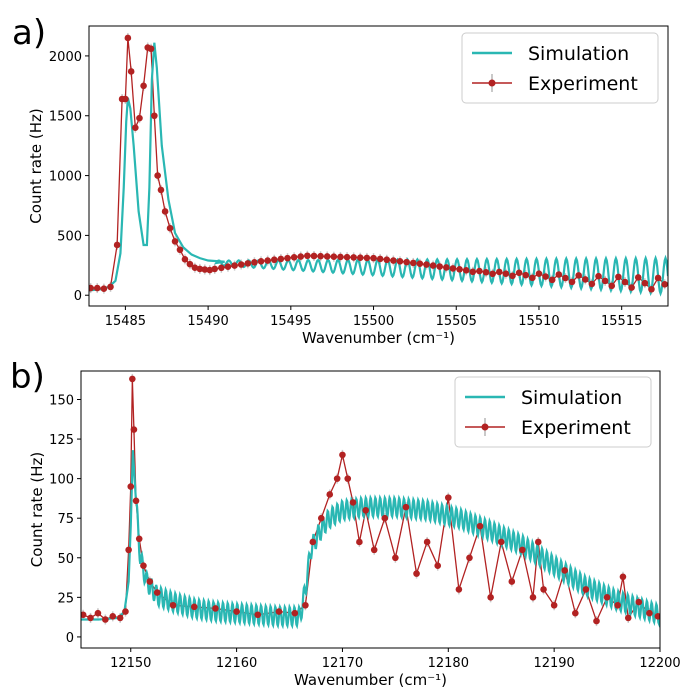 The height and width of the screenshot is (688, 699). Describe the element at coordinates (290, 321) in the screenshot. I see `x-tick-label: 15495` at that location.